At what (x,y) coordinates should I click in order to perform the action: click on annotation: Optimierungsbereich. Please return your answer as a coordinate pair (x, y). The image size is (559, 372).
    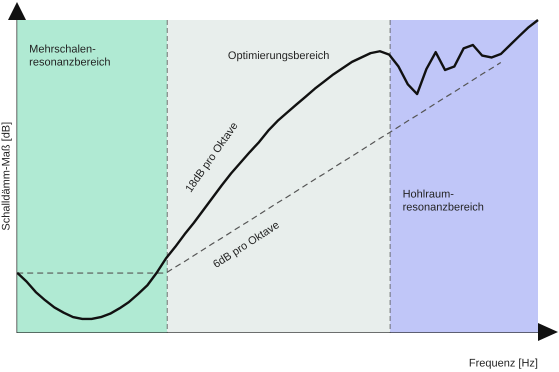
    Looking at the image, I should click on (279, 56).